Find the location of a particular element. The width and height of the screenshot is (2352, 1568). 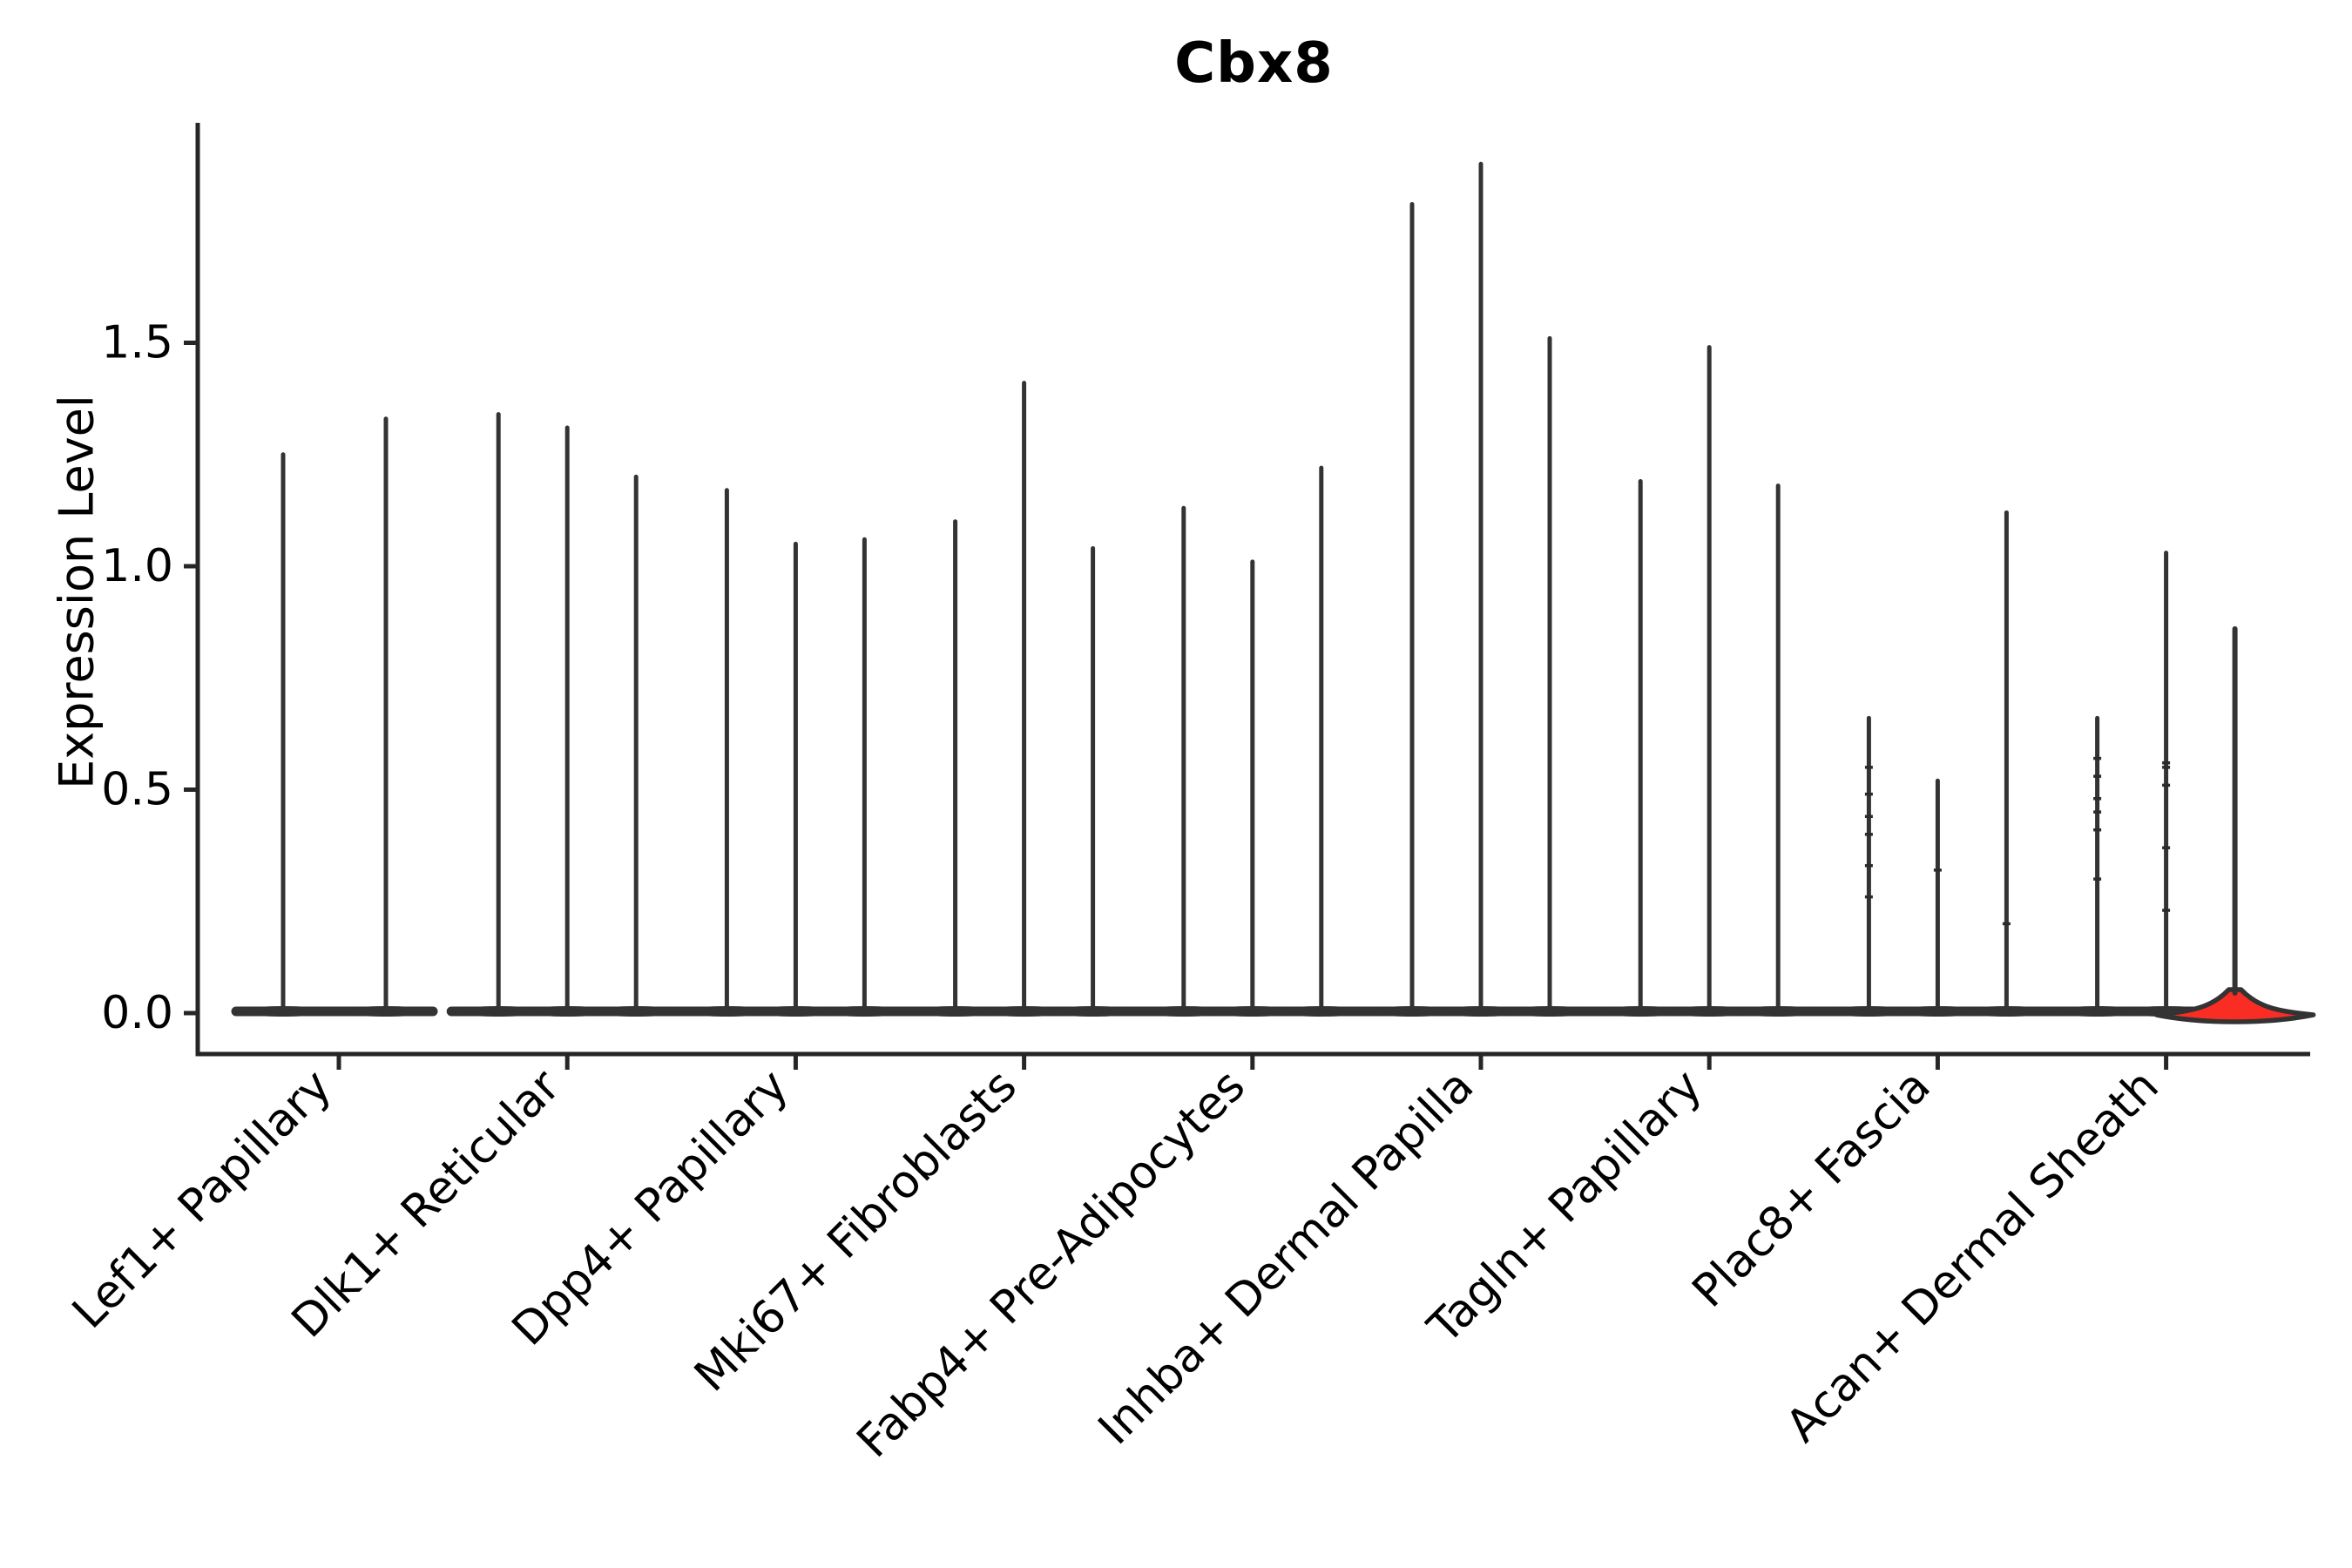

highlighted-violin-base is located at coordinates (2234, 1005).